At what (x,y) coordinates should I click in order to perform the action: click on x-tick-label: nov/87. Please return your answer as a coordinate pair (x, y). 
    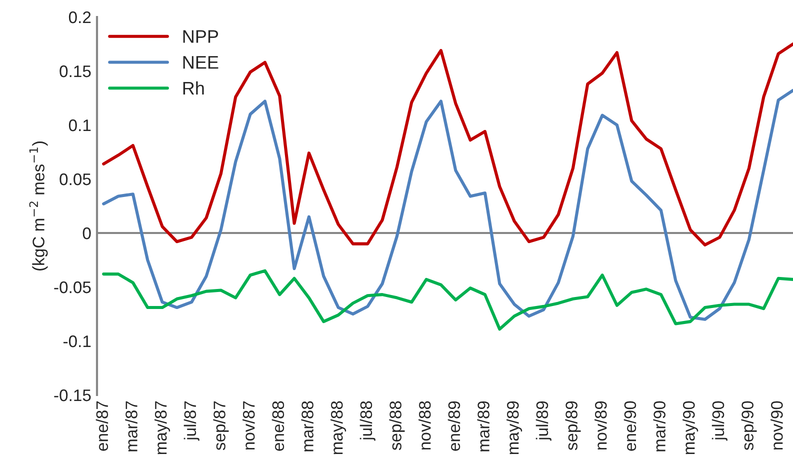
    Looking at the image, I should click on (248, 425).